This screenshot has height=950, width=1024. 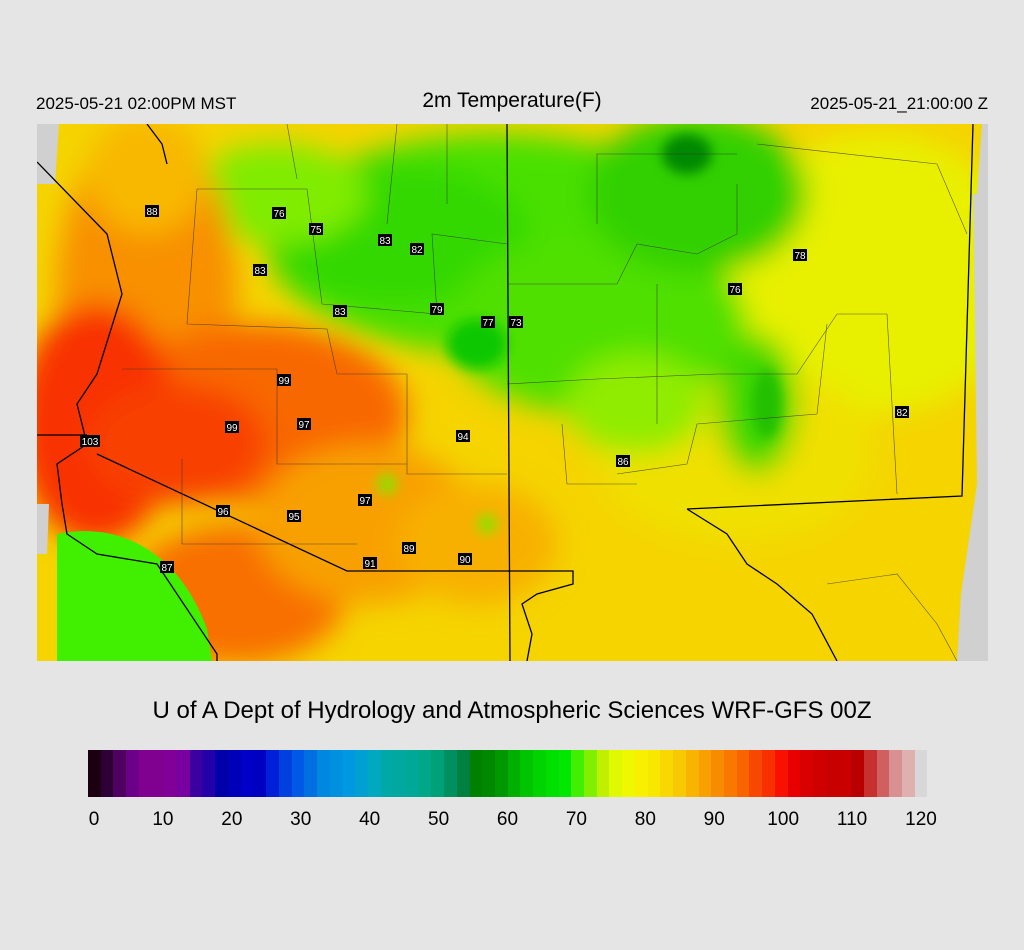 I want to click on colorbar-tick-labels: 0 10 20 30 40 50 60 70 80 90 100 110 120, so click(x=512, y=822).